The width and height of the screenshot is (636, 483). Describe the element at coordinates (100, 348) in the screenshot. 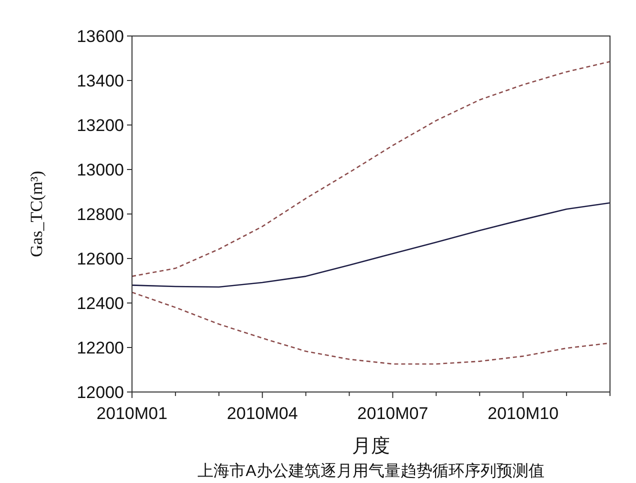

I see `y-tick-label: 12200` at that location.